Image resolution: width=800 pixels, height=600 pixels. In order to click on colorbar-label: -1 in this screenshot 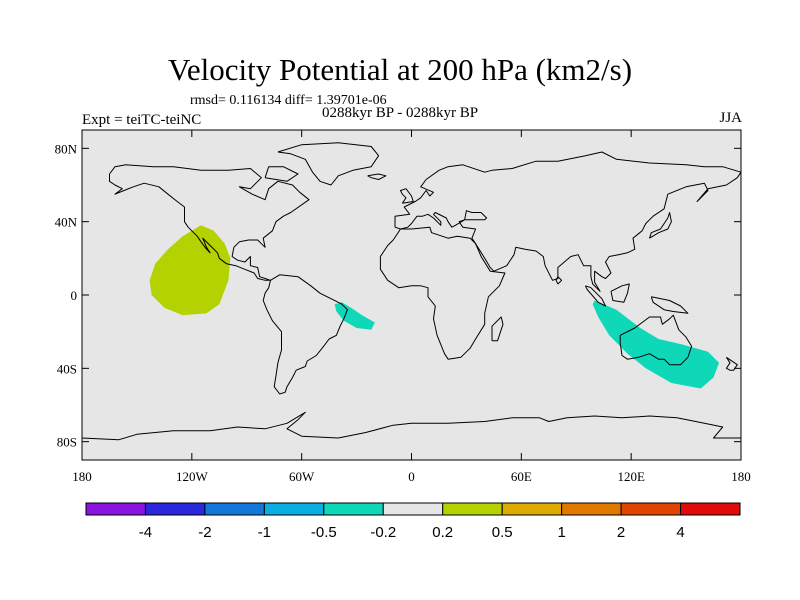, I will do `click(264, 532)`.